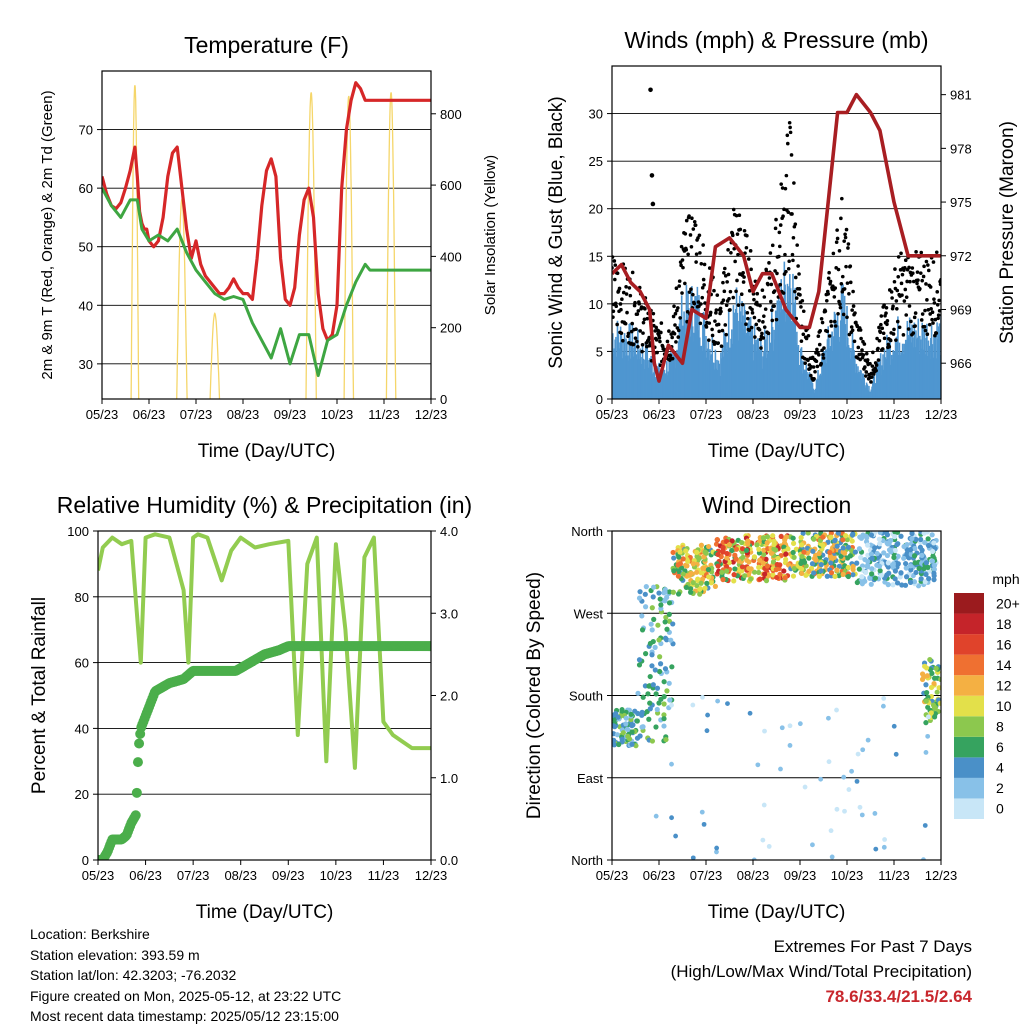  I want to click on x-tick-label: 12/23, so click(431, 414).